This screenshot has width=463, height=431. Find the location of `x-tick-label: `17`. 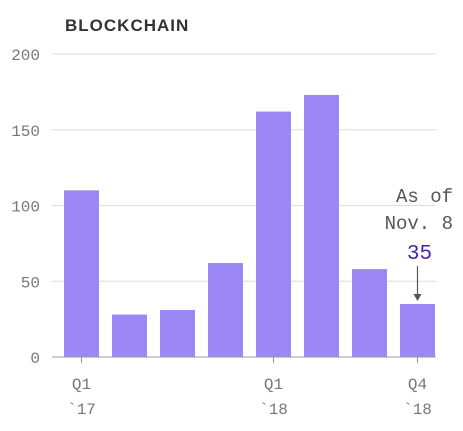

x-tick-label: `17 is located at coordinates (81, 410).